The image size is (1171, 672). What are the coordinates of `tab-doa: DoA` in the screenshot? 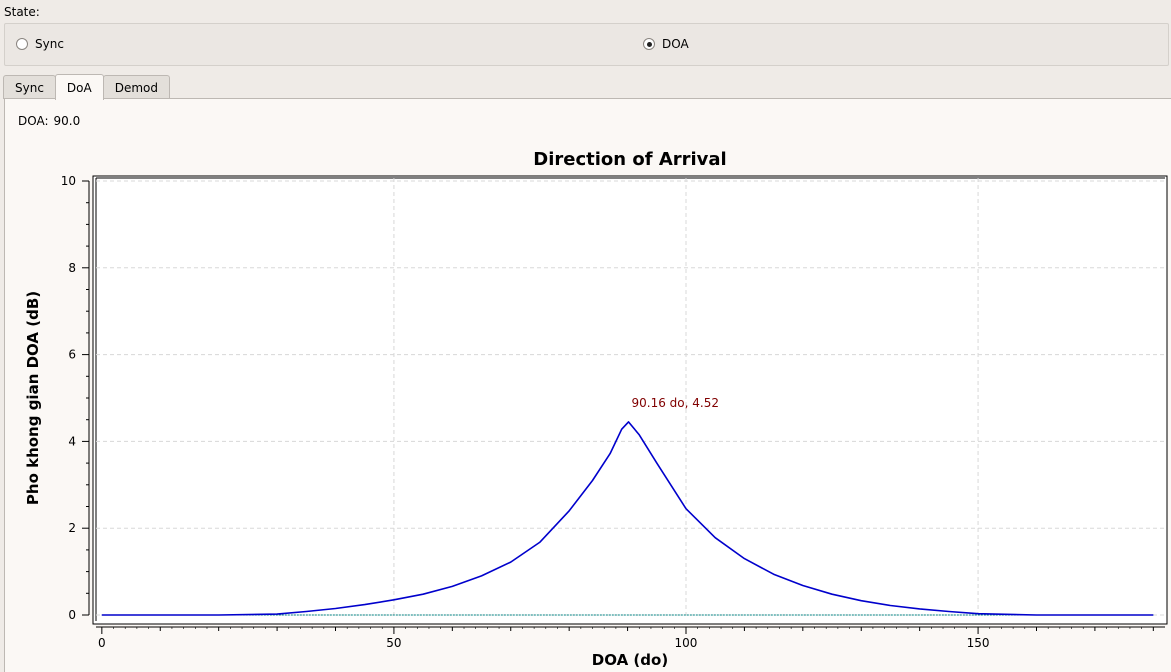 It's located at (79, 87).